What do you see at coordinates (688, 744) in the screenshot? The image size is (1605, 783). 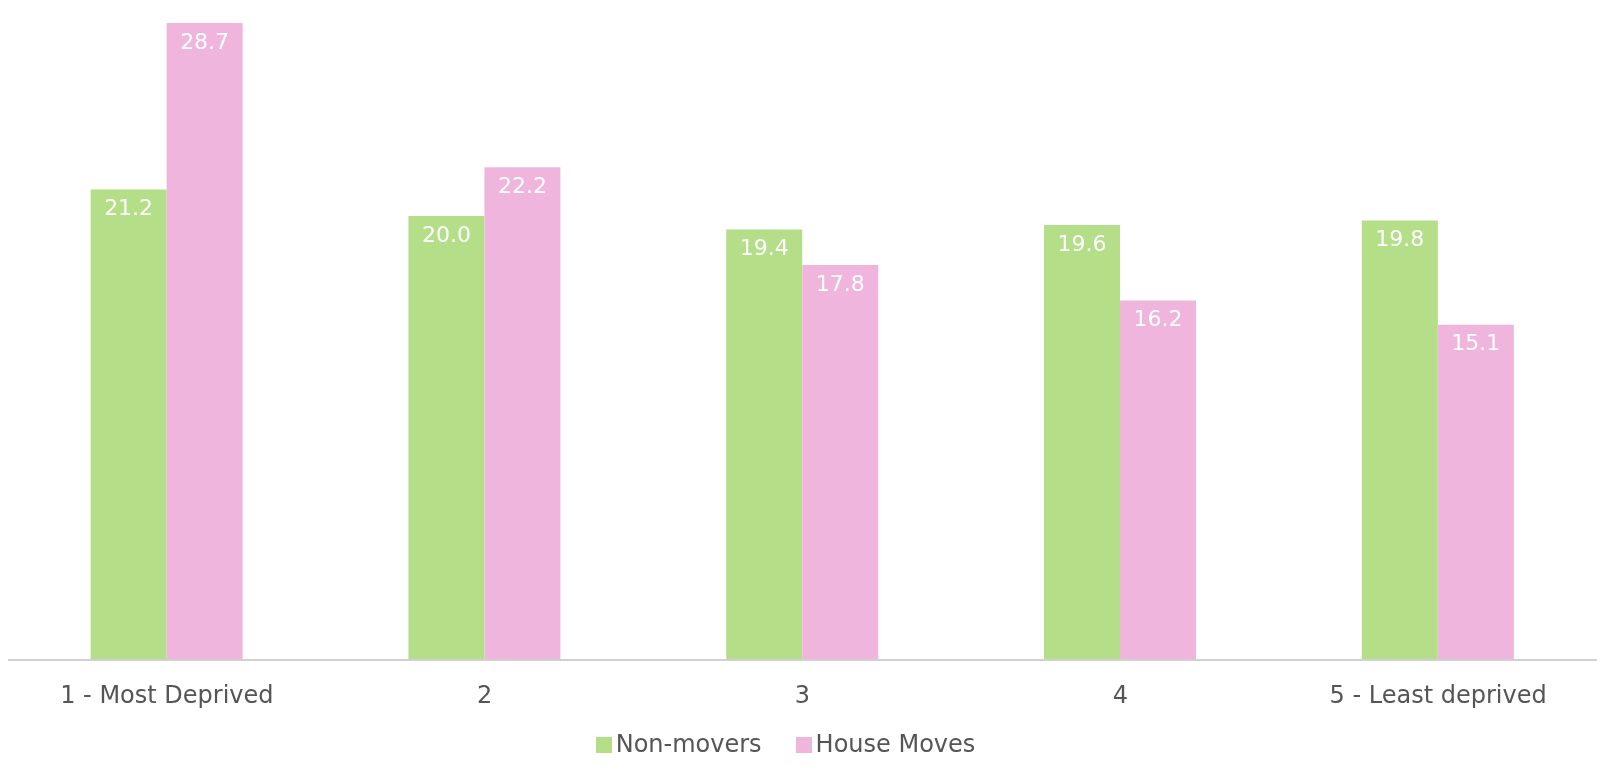 I see `legend-label: Non-movers` at bounding box center [688, 744].